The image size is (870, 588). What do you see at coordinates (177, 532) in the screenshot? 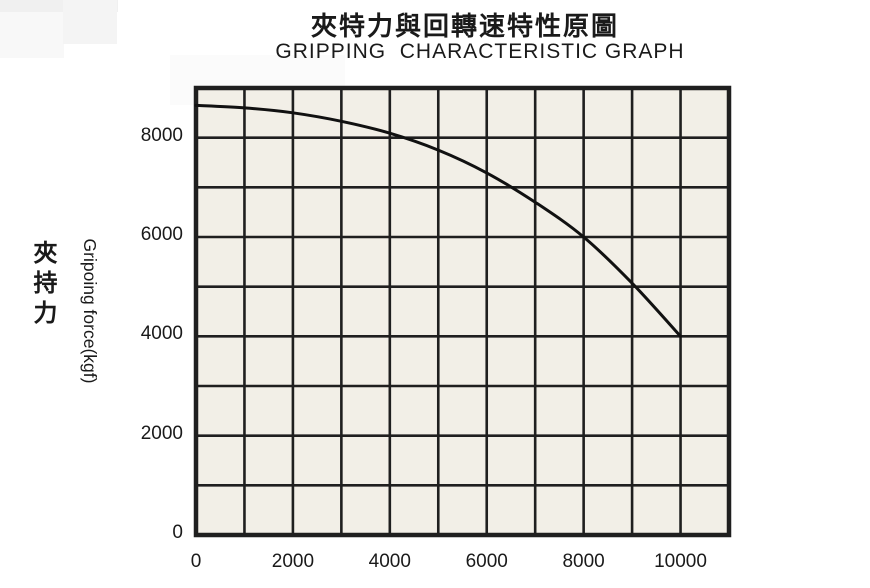
I see `y-tick-label-0: 0` at bounding box center [177, 532].